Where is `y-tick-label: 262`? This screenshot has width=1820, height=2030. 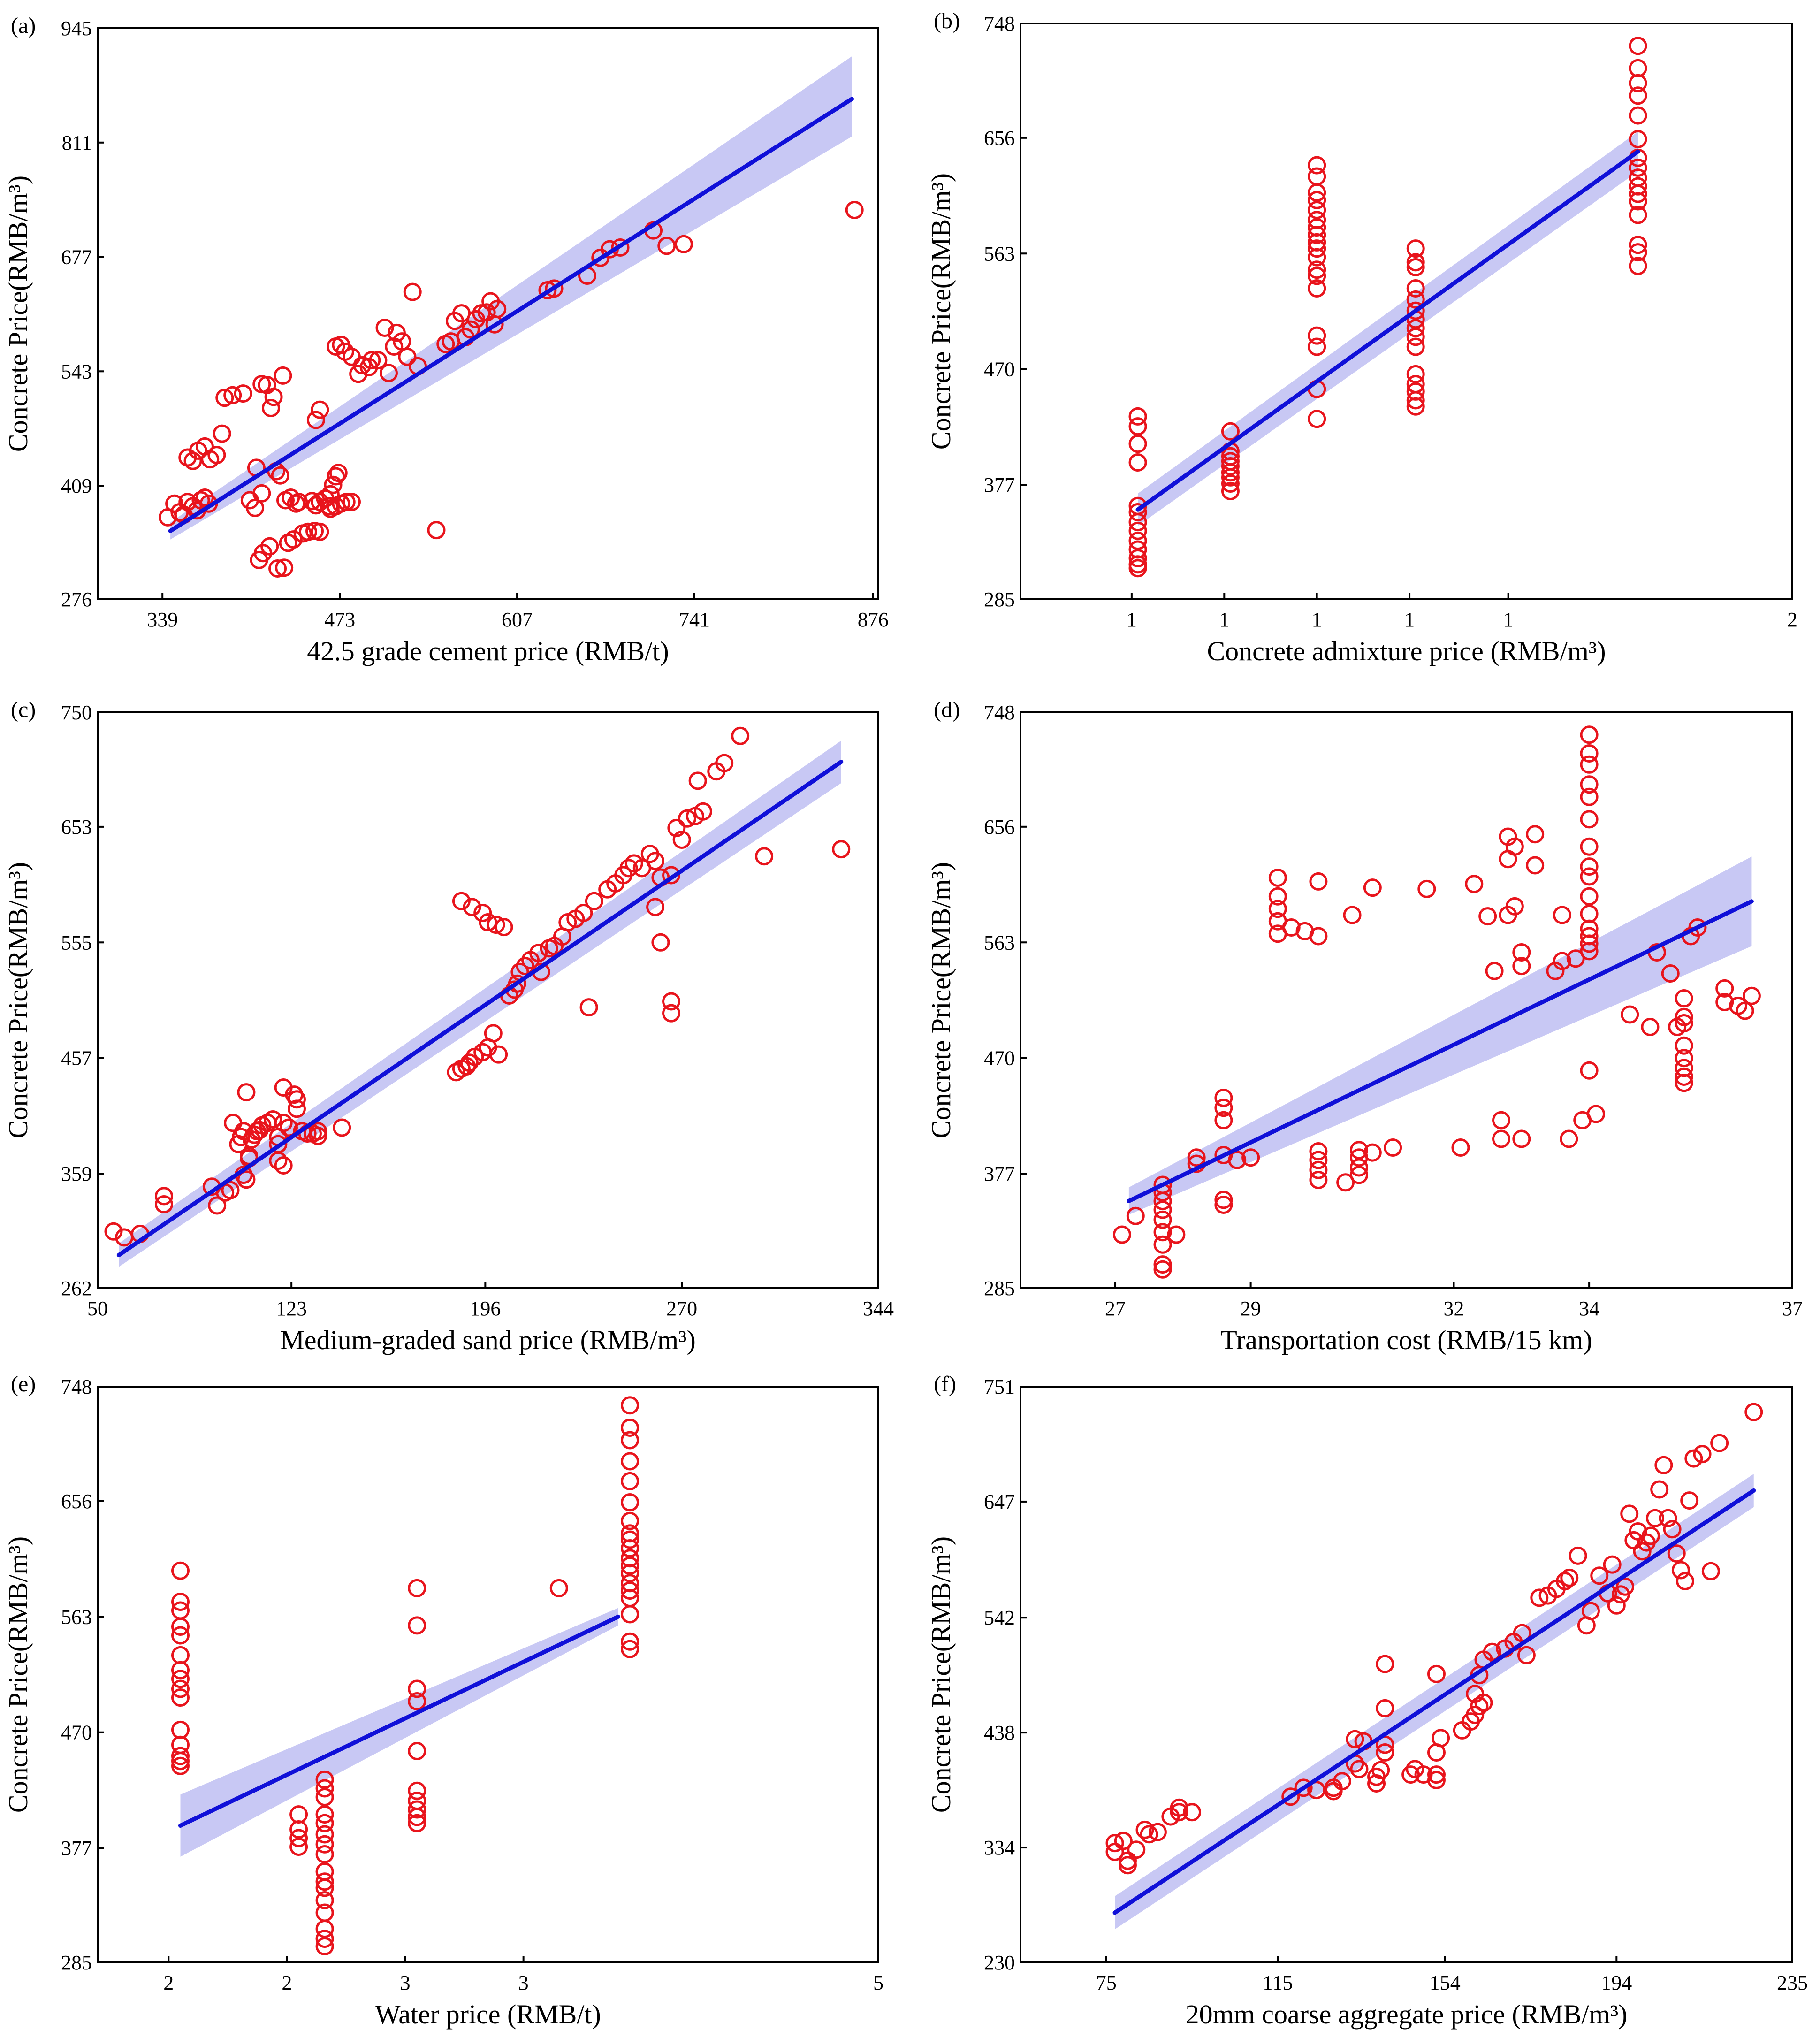 y-tick-label: 262 is located at coordinates (76, 1288).